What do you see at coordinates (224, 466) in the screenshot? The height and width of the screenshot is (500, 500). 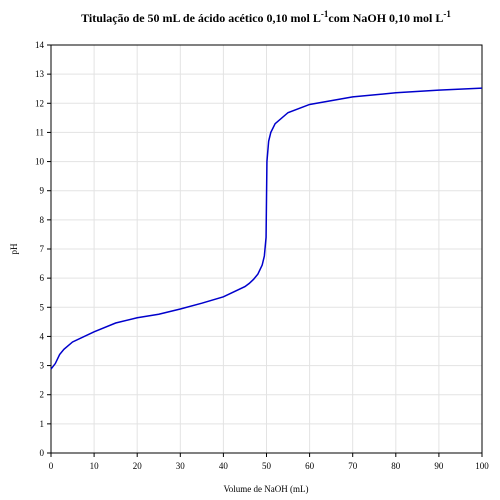 I see `x-tick-label: 40` at bounding box center [224, 466].